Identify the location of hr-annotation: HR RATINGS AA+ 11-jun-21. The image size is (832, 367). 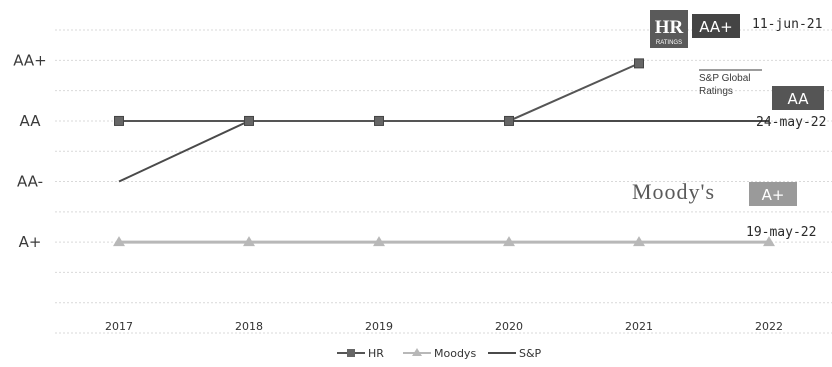
(736, 29).